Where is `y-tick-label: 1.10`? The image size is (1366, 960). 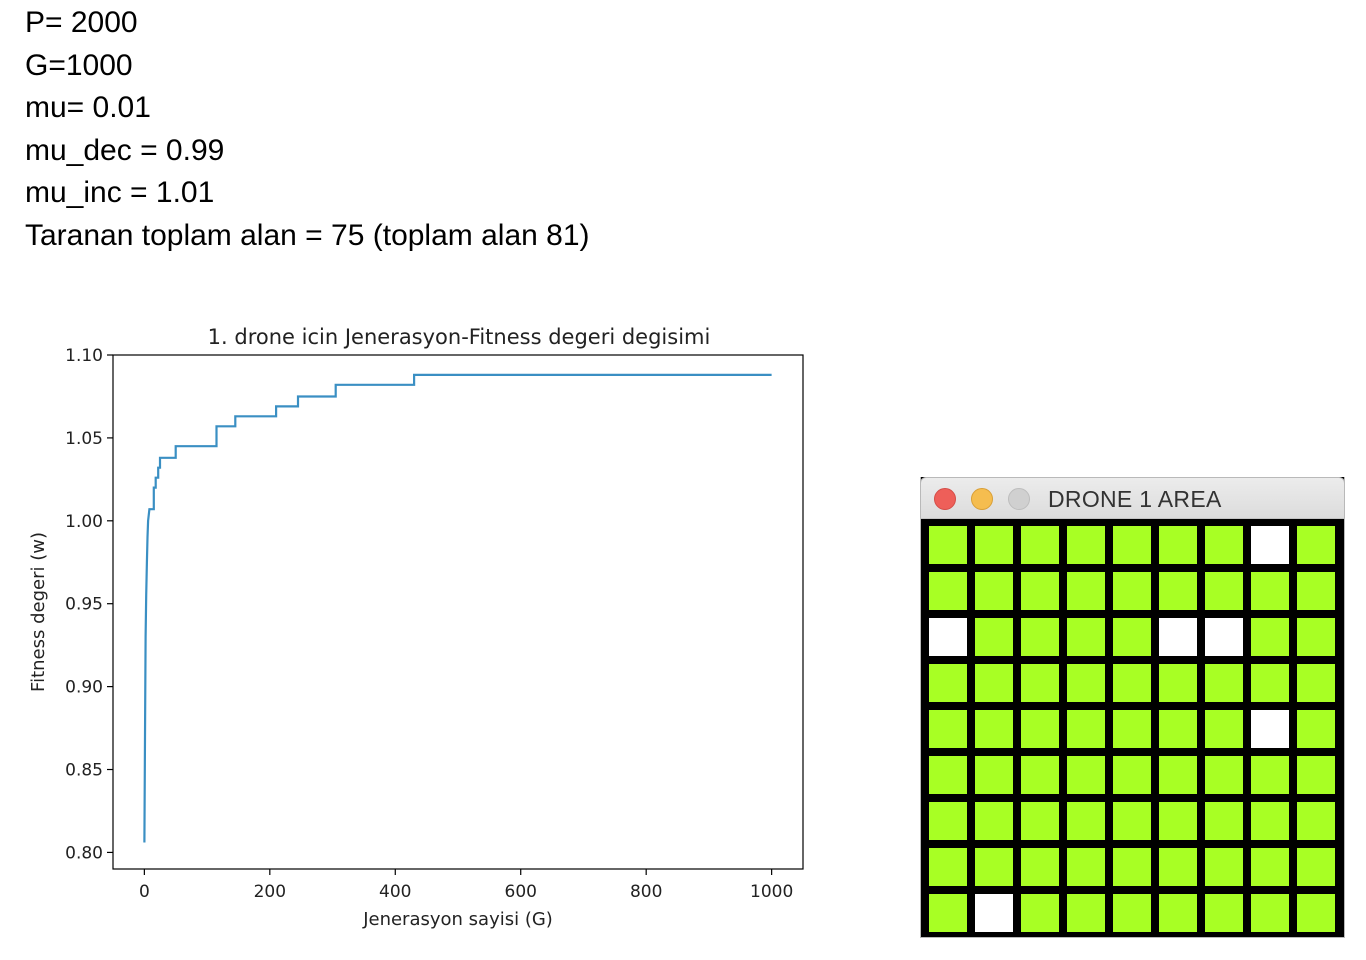
y-tick-label: 1.10 is located at coordinates (84, 356).